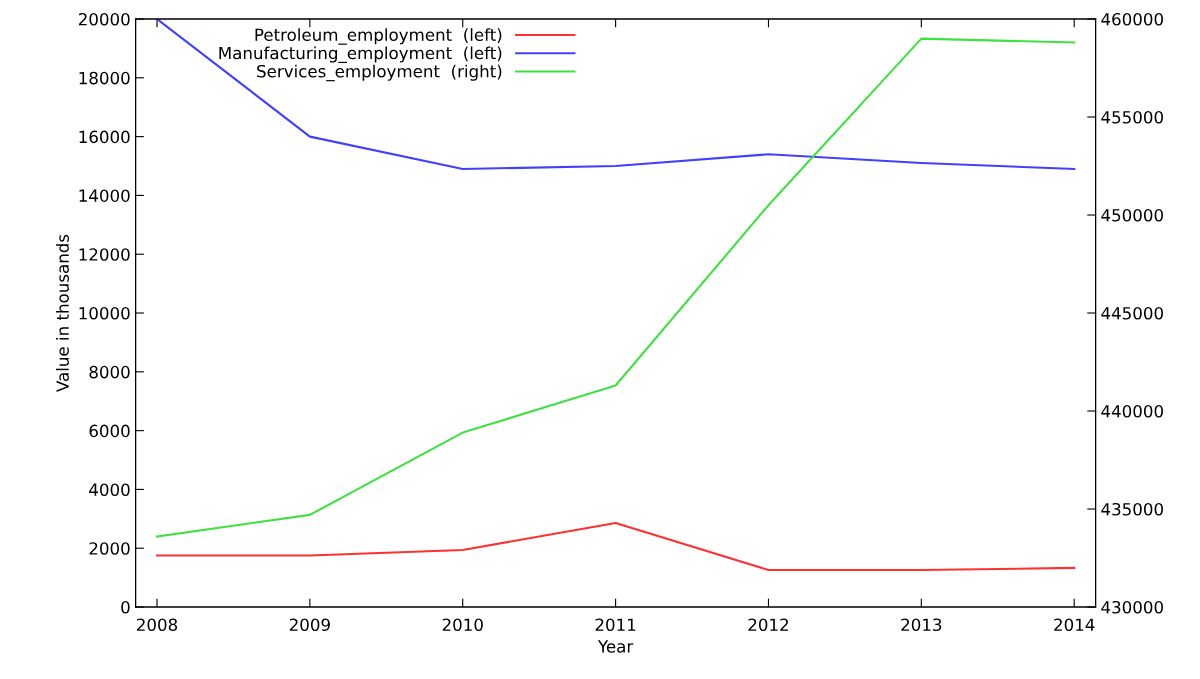  I want to click on y-tick-label: 2000, so click(109, 548).